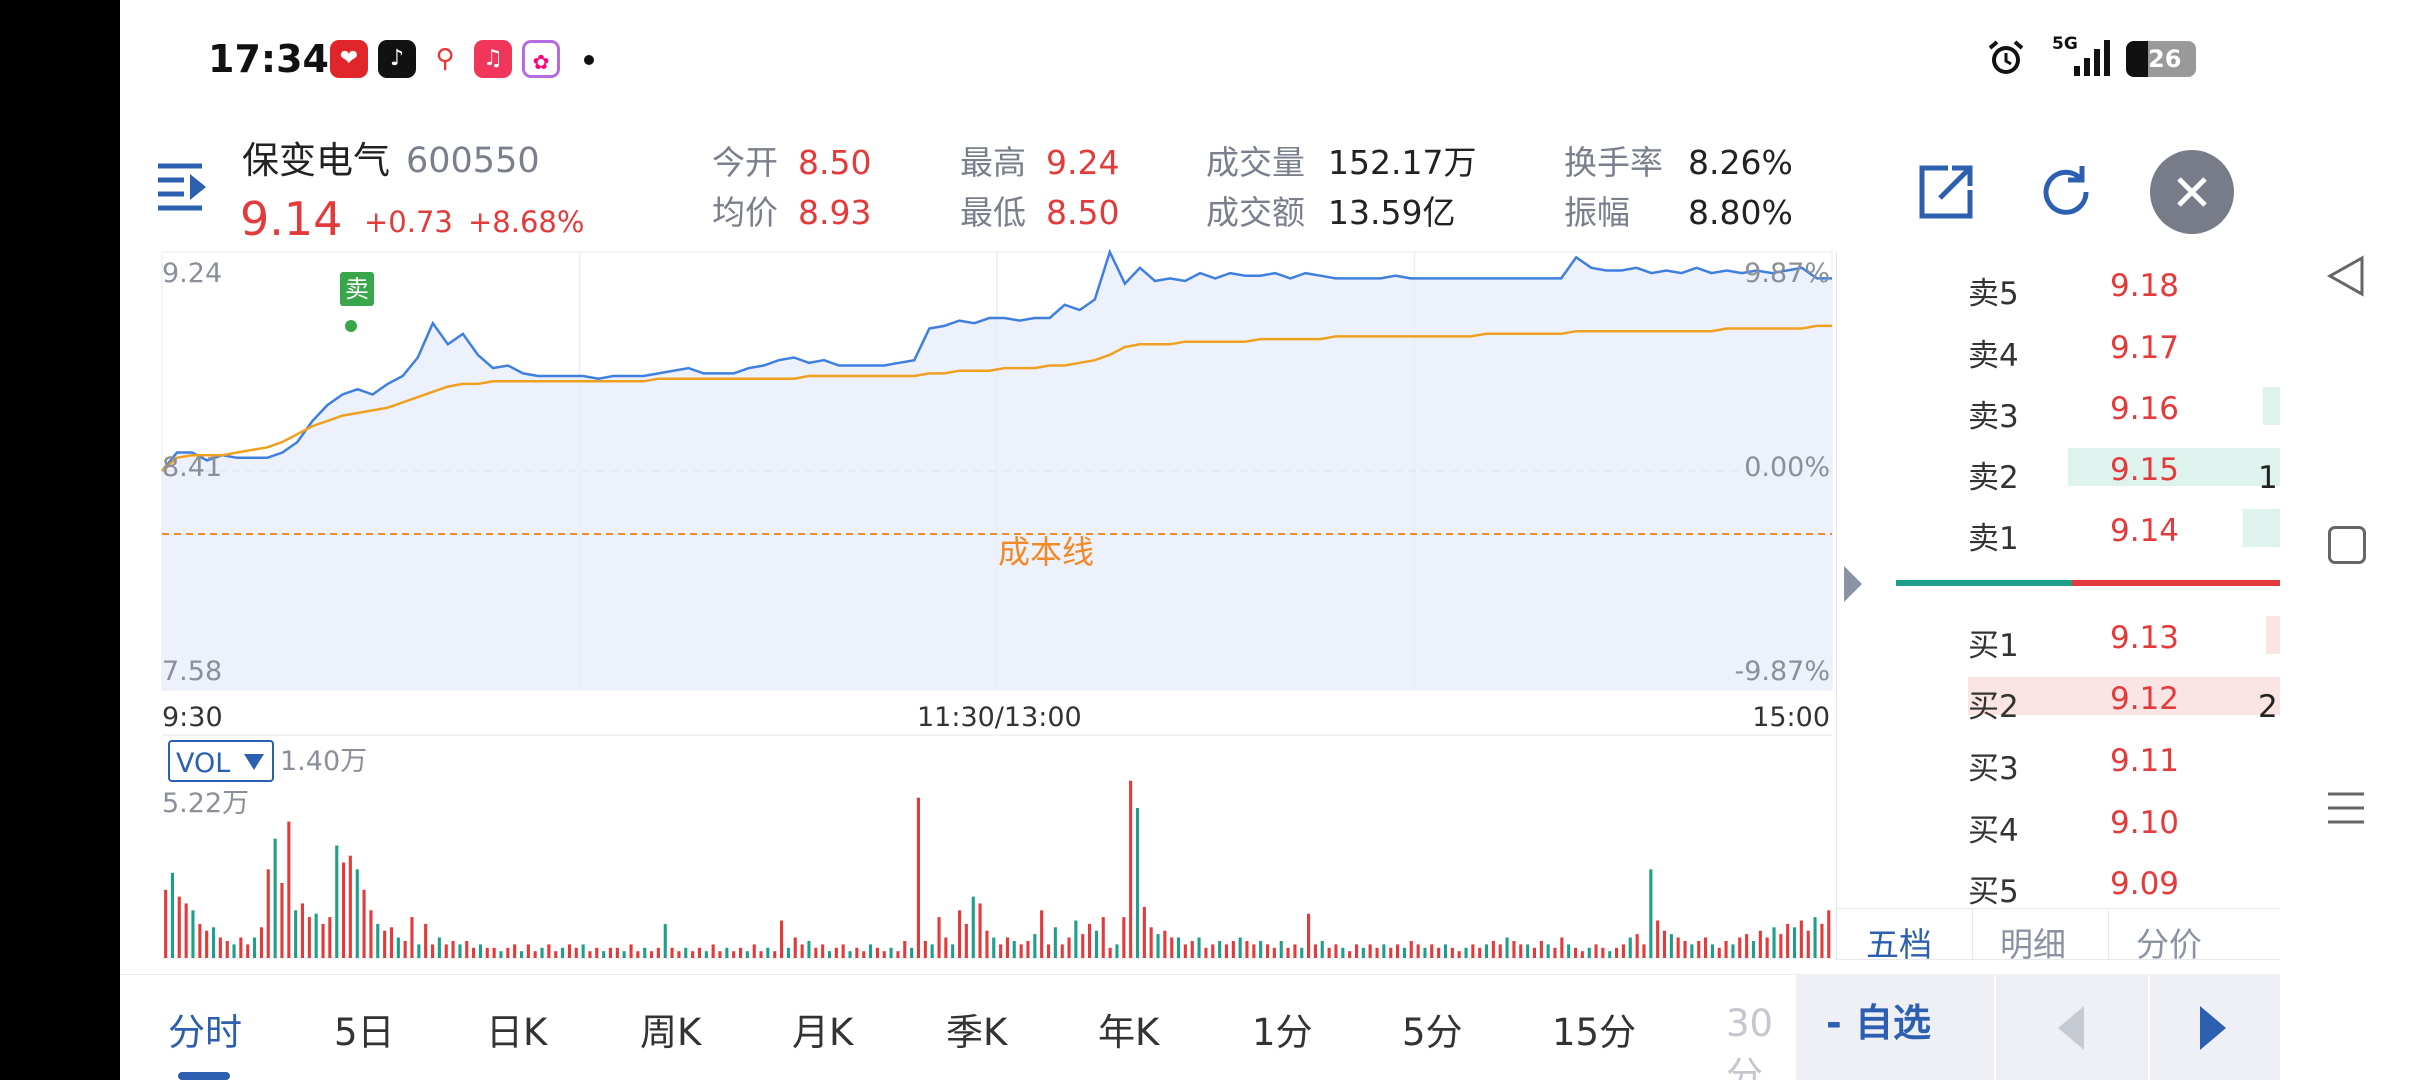  I want to click on ask-3-volume: 5543, so click(2279, 409).